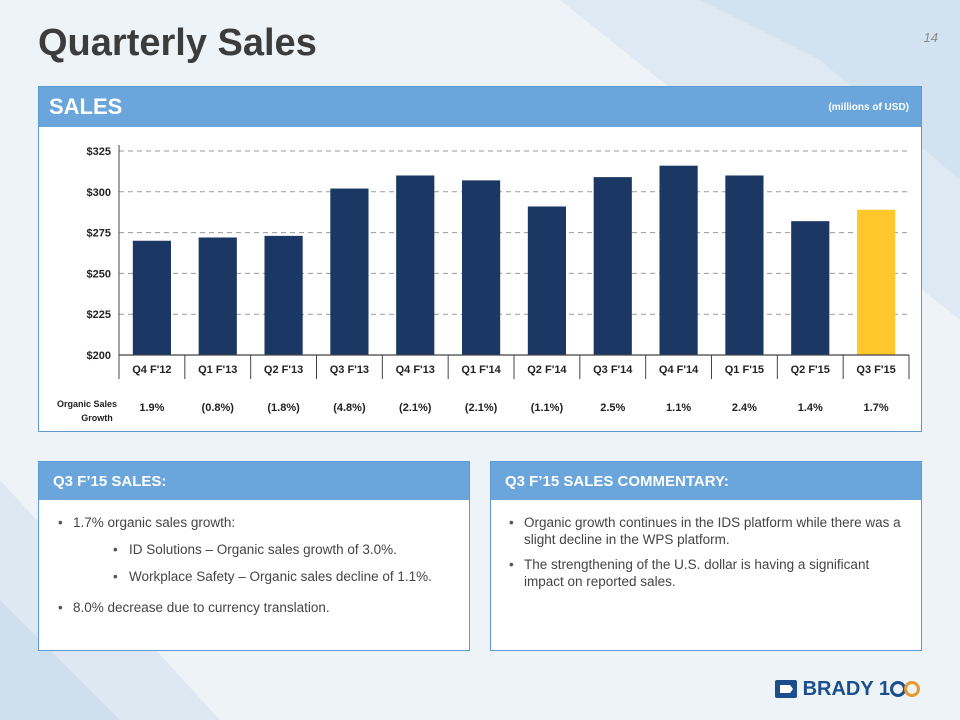  I want to click on x-tick-label: Q1 F'15, so click(744, 370).